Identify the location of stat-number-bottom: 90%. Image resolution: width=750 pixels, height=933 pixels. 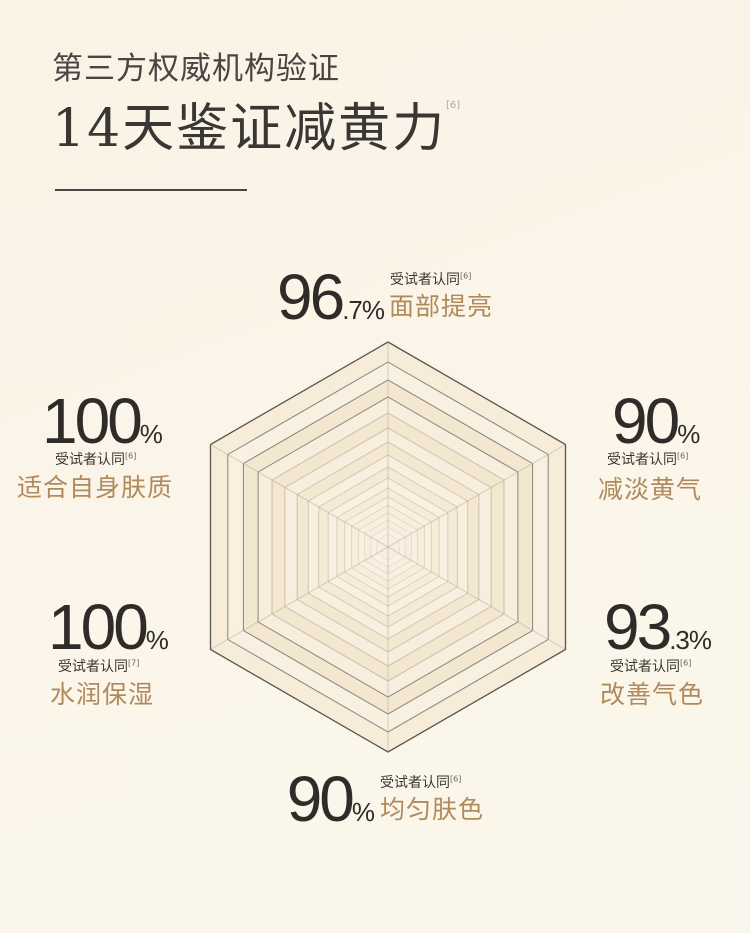
(330, 799).